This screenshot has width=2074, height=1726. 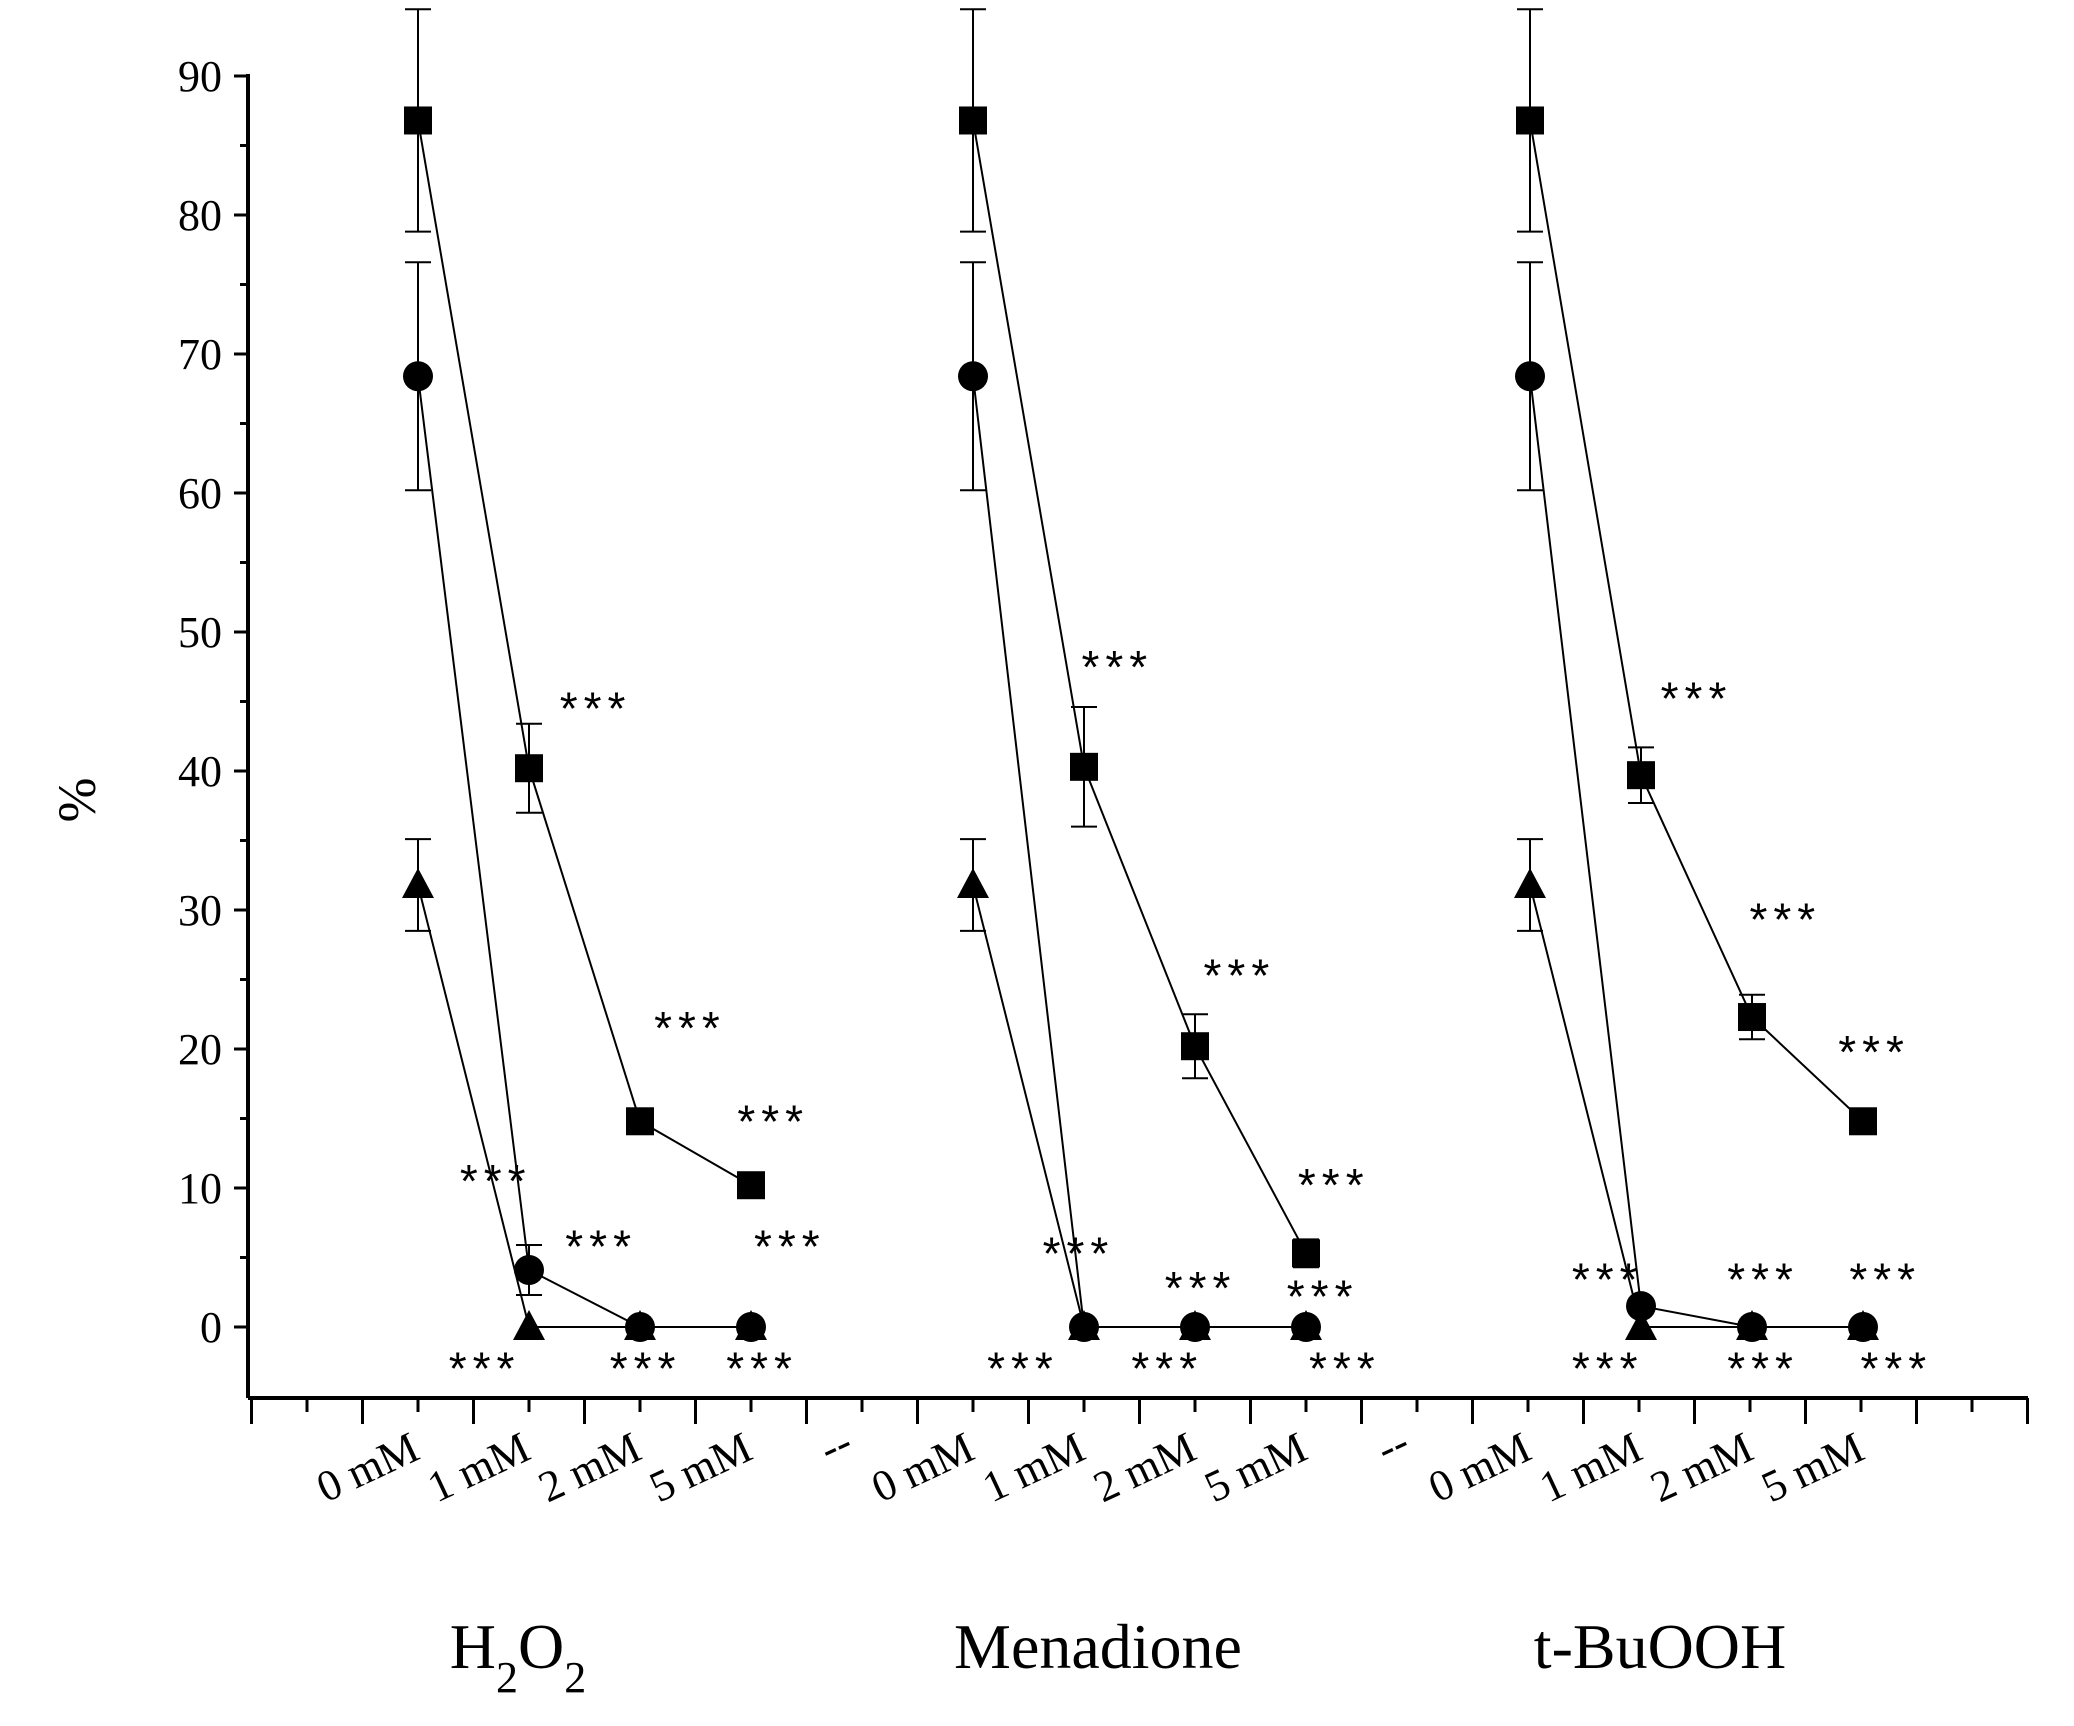 What do you see at coordinates (200, 1188) in the screenshot?
I see `y-tick-label: 10` at bounding box center [200, 1188].